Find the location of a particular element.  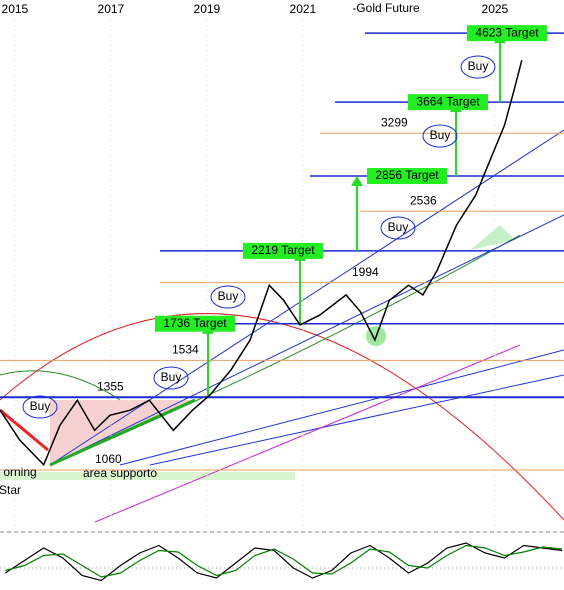

target-label: 2856 Target is located at coordinates (407, 175).